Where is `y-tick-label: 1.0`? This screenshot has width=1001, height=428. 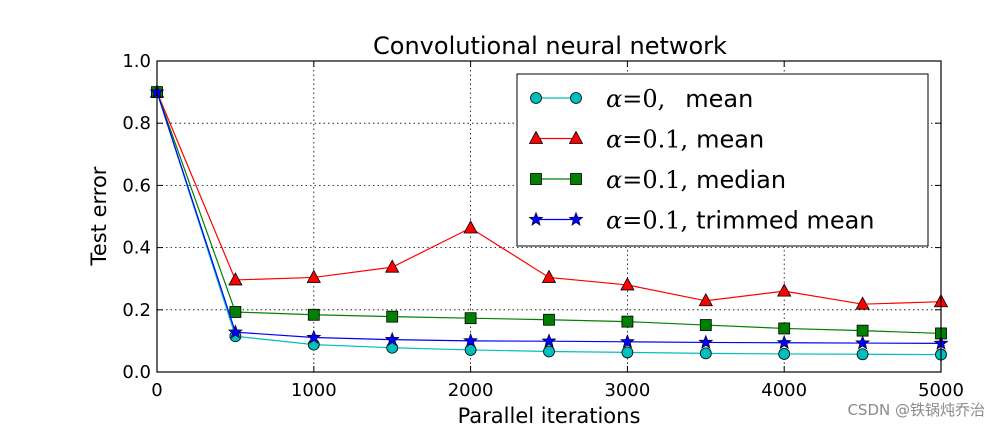
y-tick-label: 1.0 is located at coordinates (136, 61).